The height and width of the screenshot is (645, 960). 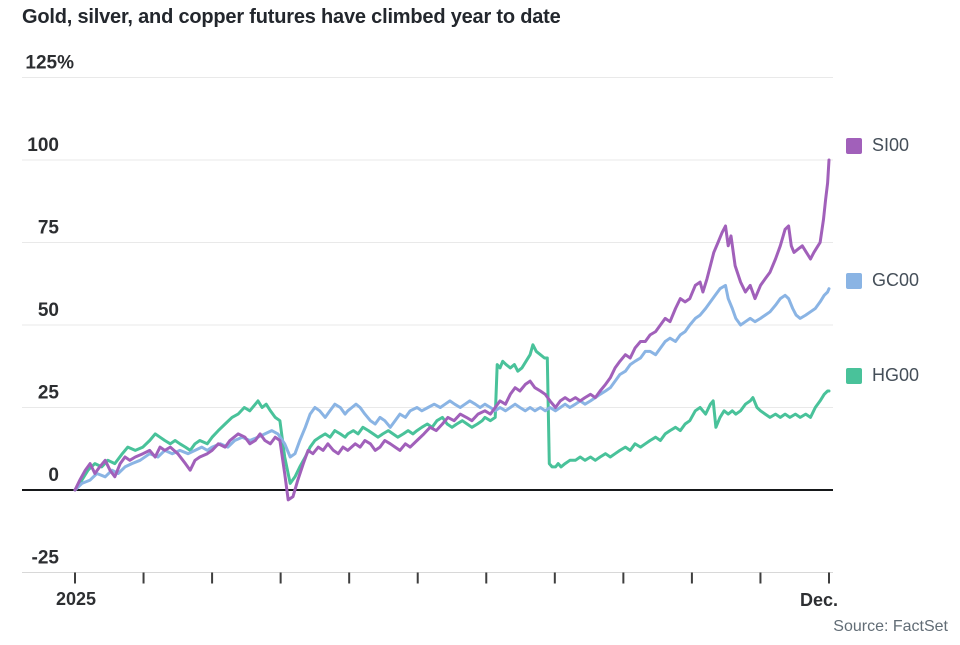 What do you see at coordinates (46, 558) in the screenshot?
I see `y-axis-label: -25` at bounding box center [46, 558].